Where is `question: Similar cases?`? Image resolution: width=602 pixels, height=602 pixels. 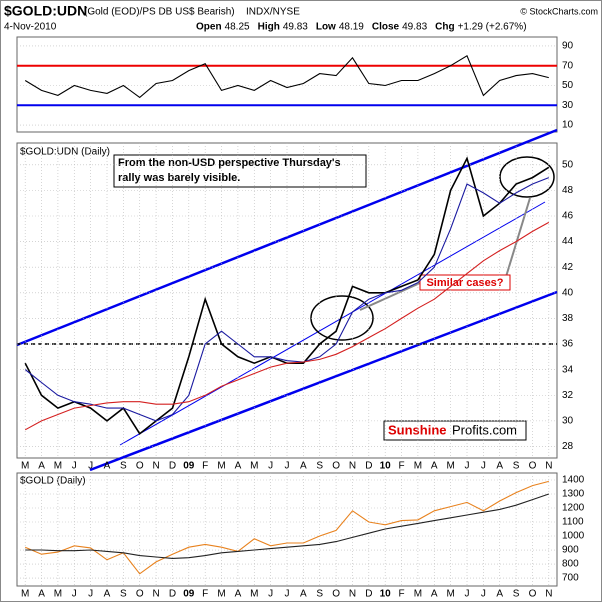 question: Similar cases? is located at coordinates (464, 283).